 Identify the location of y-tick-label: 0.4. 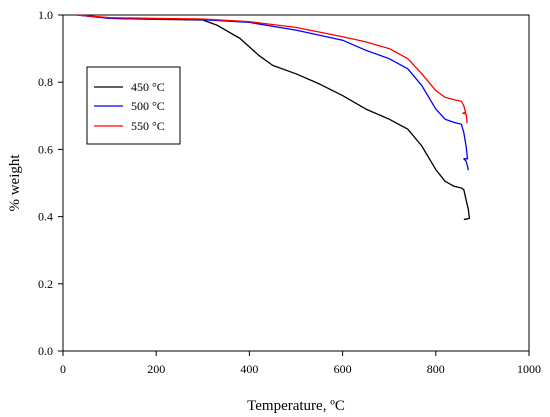
(45, 217).